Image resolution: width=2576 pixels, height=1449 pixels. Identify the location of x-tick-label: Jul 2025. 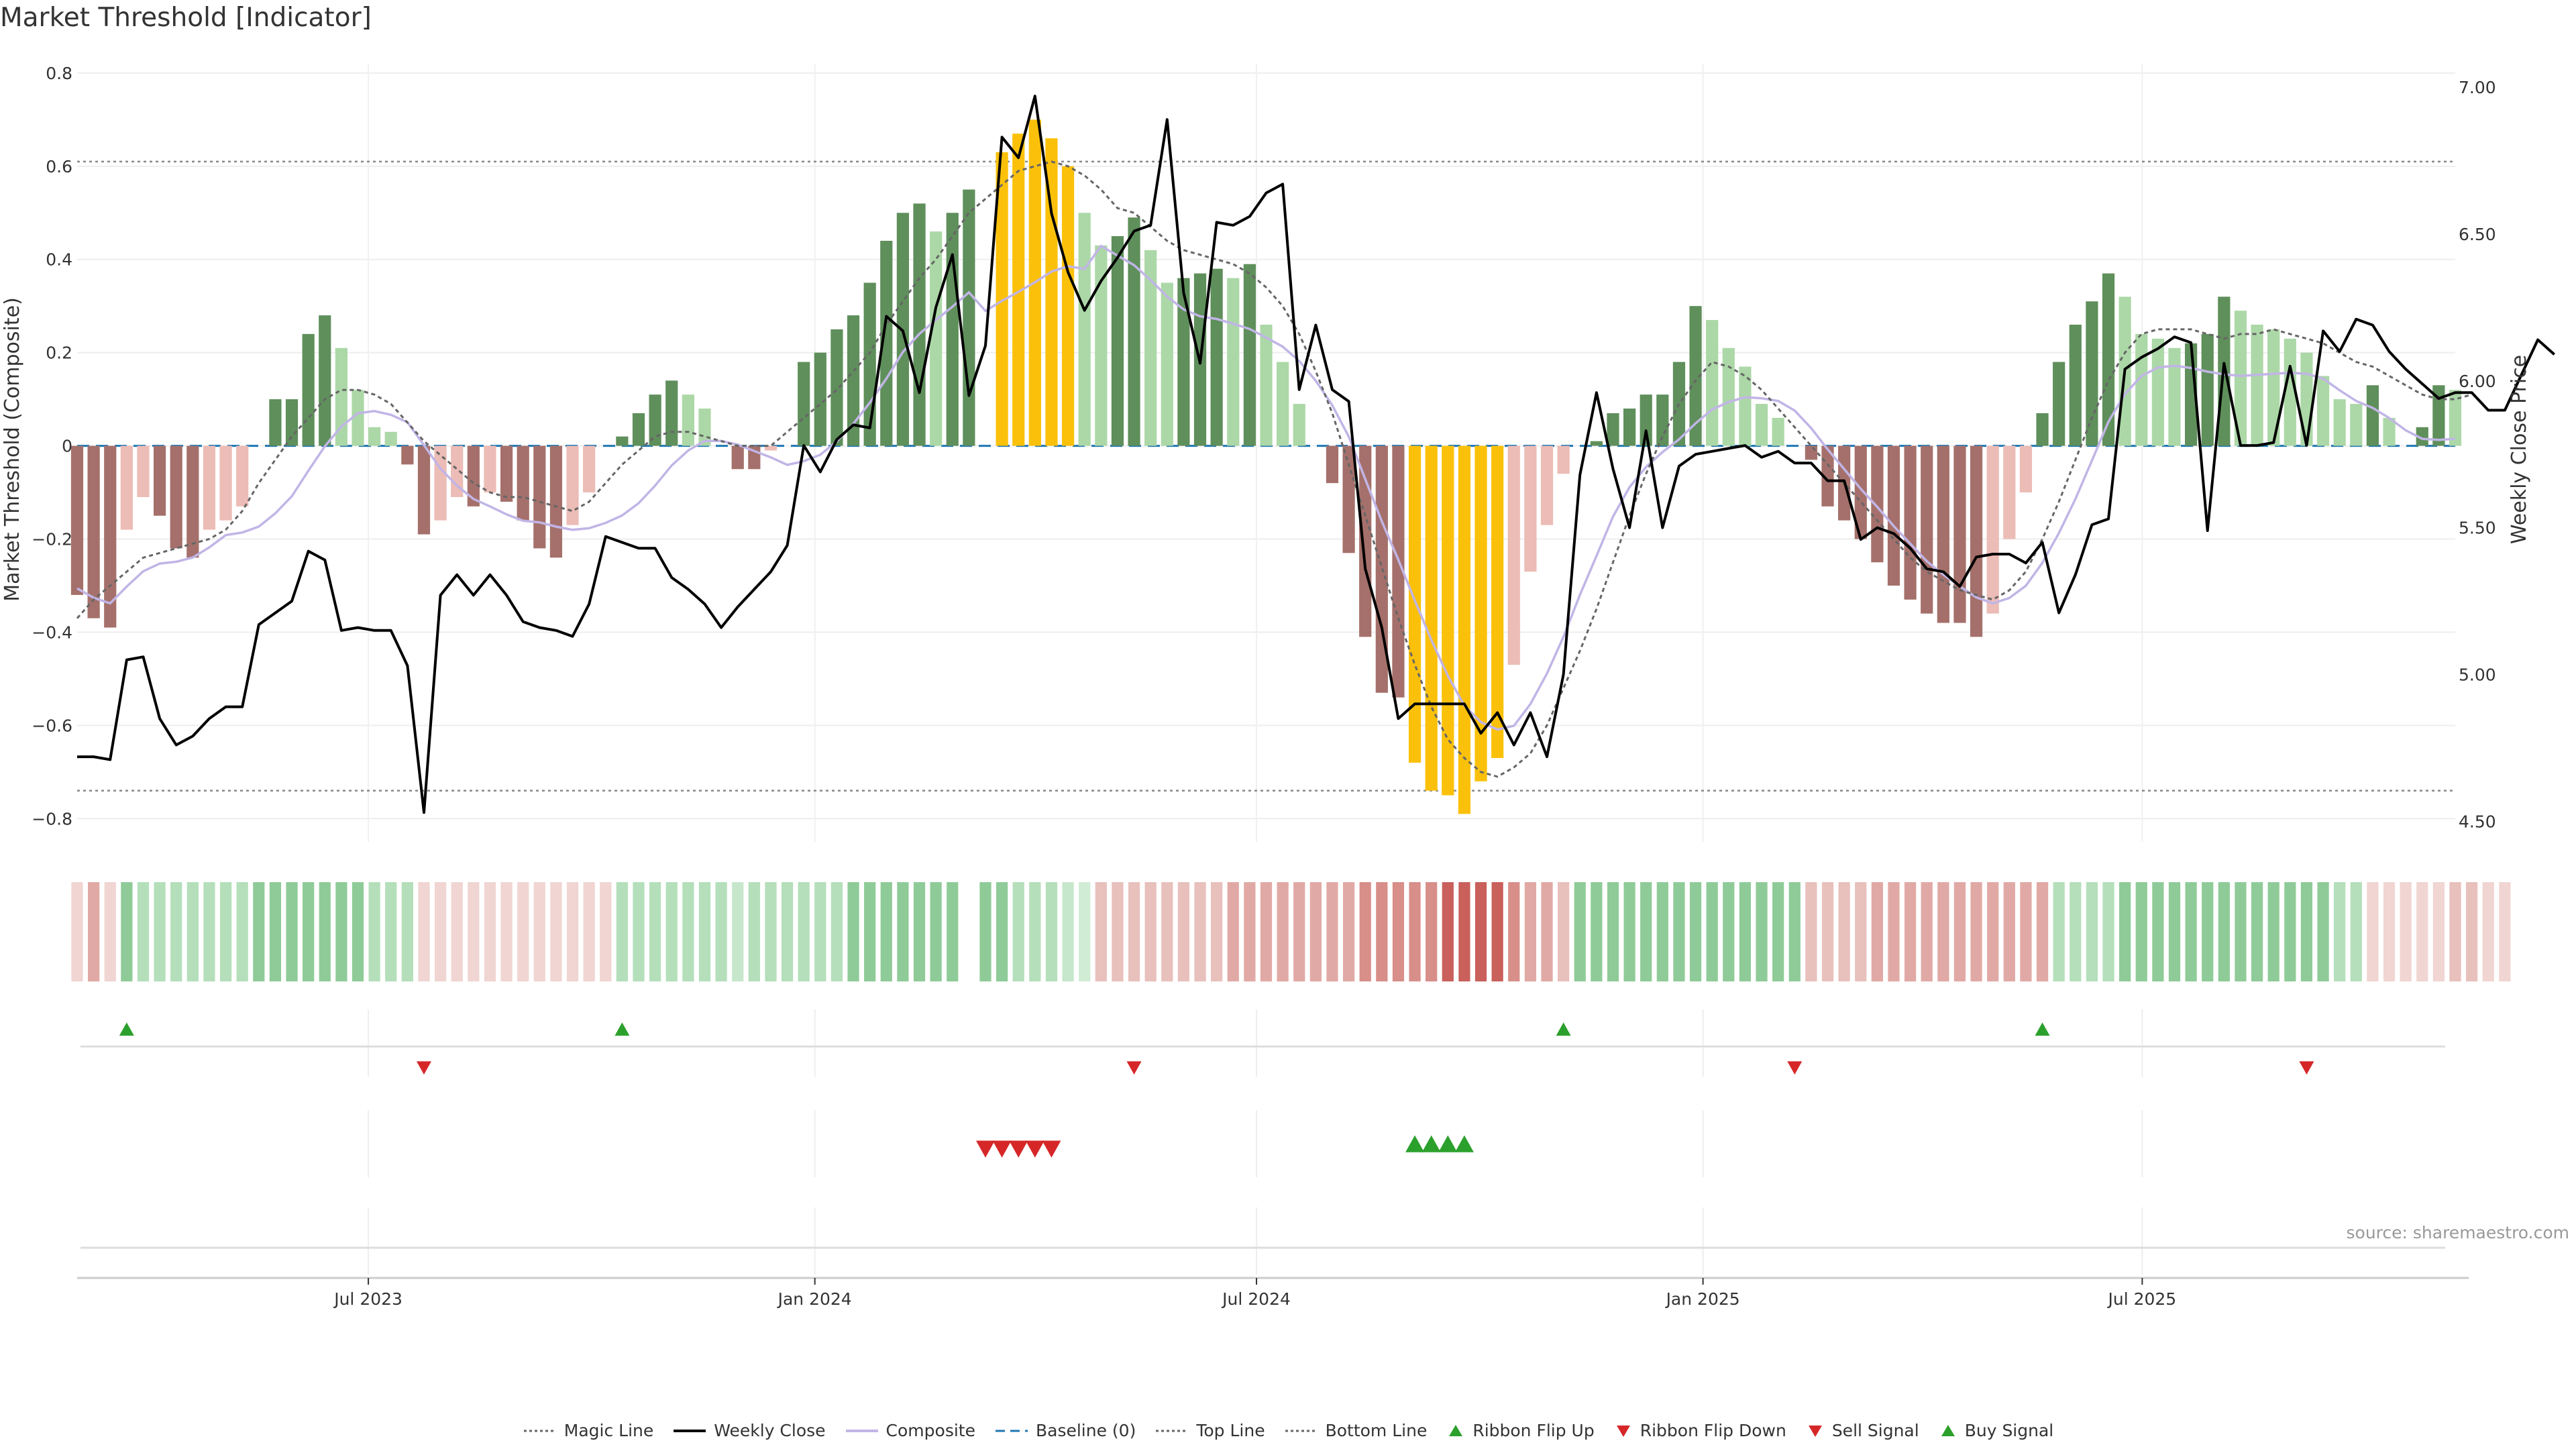
(2141, 1299).